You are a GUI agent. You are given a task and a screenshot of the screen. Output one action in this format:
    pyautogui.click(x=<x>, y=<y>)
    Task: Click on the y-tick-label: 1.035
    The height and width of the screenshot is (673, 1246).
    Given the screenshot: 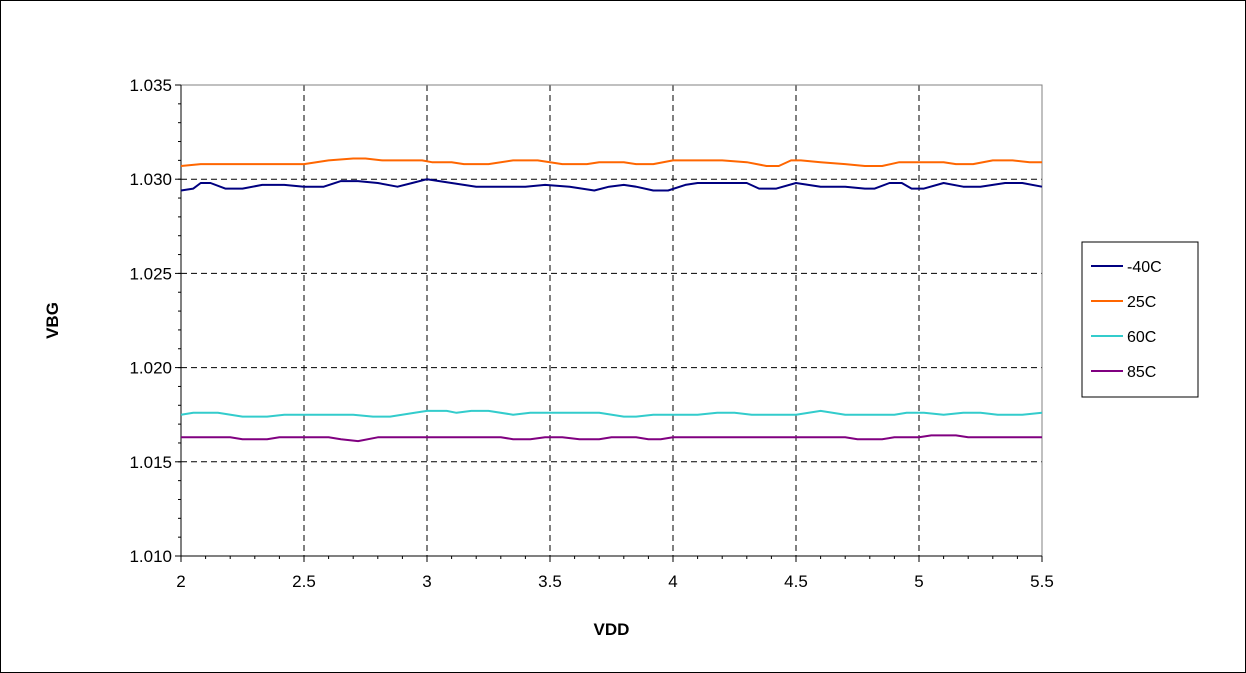 What is the action you would take?
    pyautogui.click(x=150, y=85)
    